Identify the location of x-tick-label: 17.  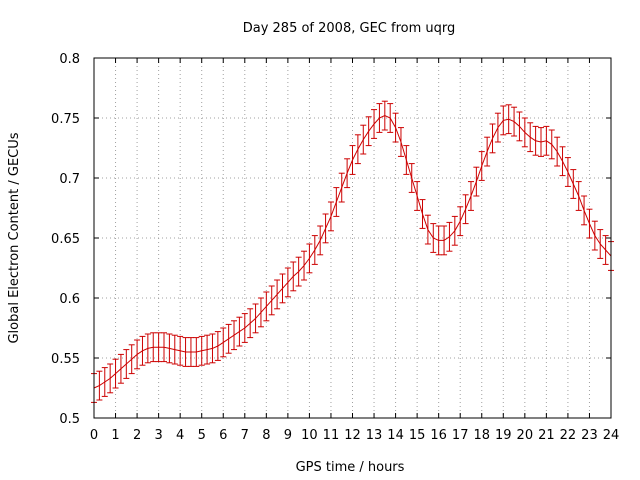
(460, 435).